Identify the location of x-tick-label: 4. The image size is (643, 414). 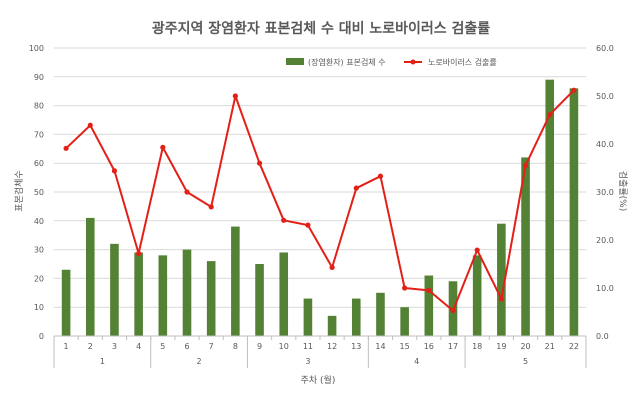
(138, 346).